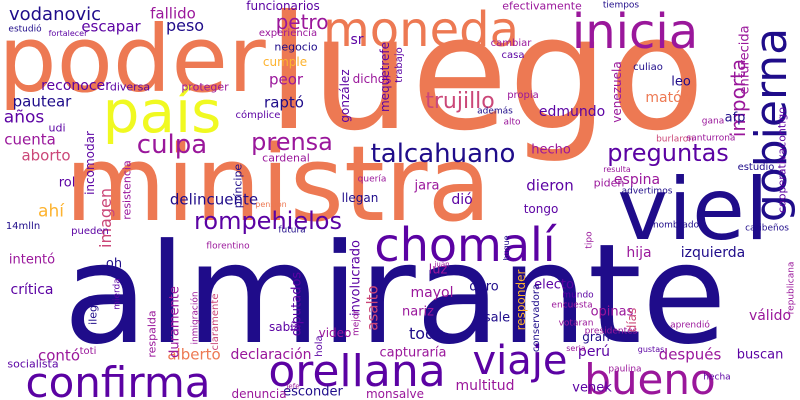 The image size is (800, 400). Describe the element at coordinates (521, 300) in the screenshot. I see `word-responder: responder` at that location.